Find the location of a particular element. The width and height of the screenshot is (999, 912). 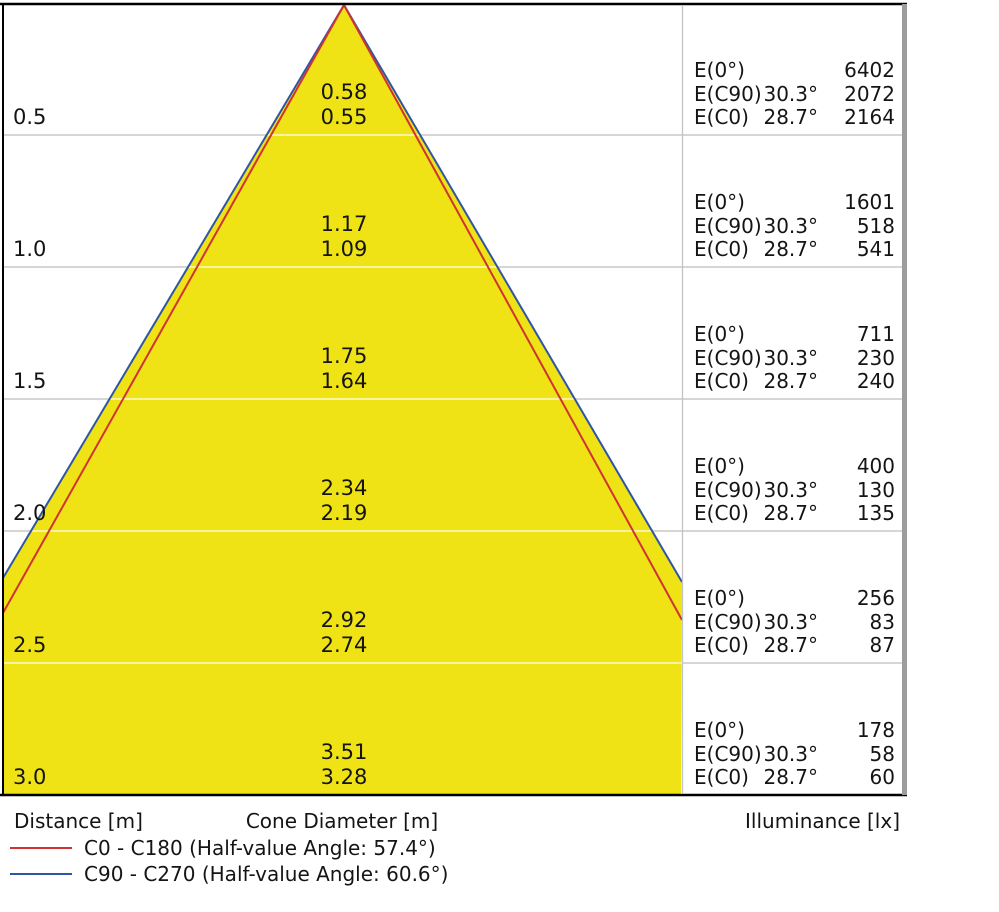

illuminance-ec0-value: 541 is located at coordinates (875, 249).